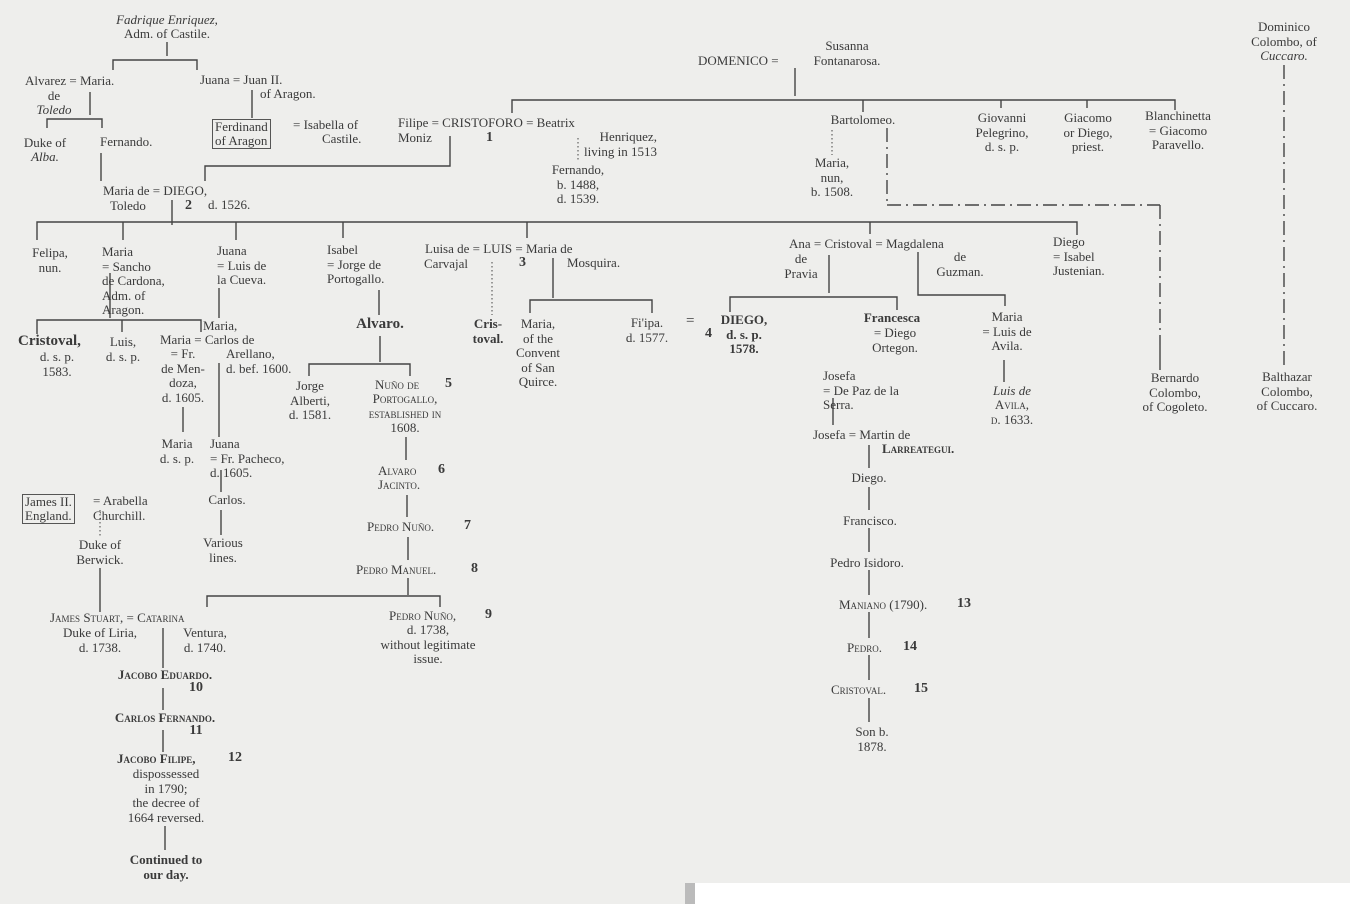  What do you see at coordinates (183, 375) in the screenshot?
I see `person-detail: = Fr. de Men- doza, d. 1605.` at bounding box center [183, 375].